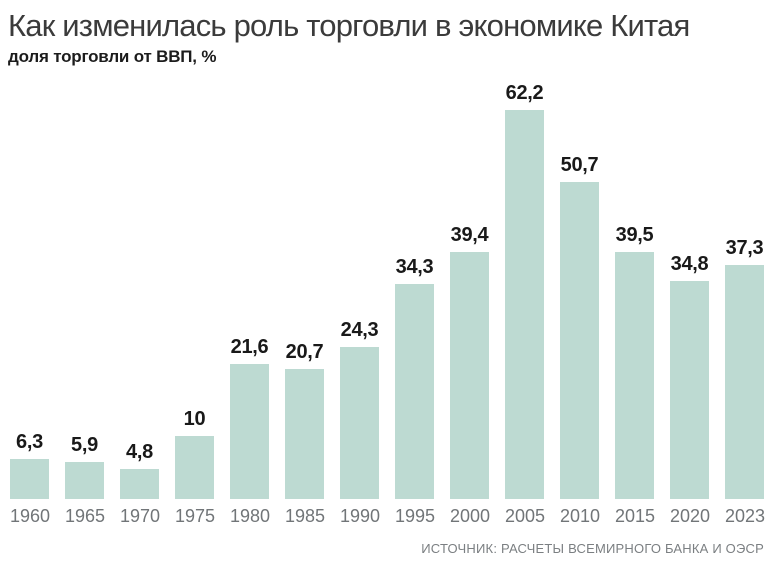  Describe the element at coordinates (194, 419) in the screenshot. I see `bar-value-label: 10` at that location.